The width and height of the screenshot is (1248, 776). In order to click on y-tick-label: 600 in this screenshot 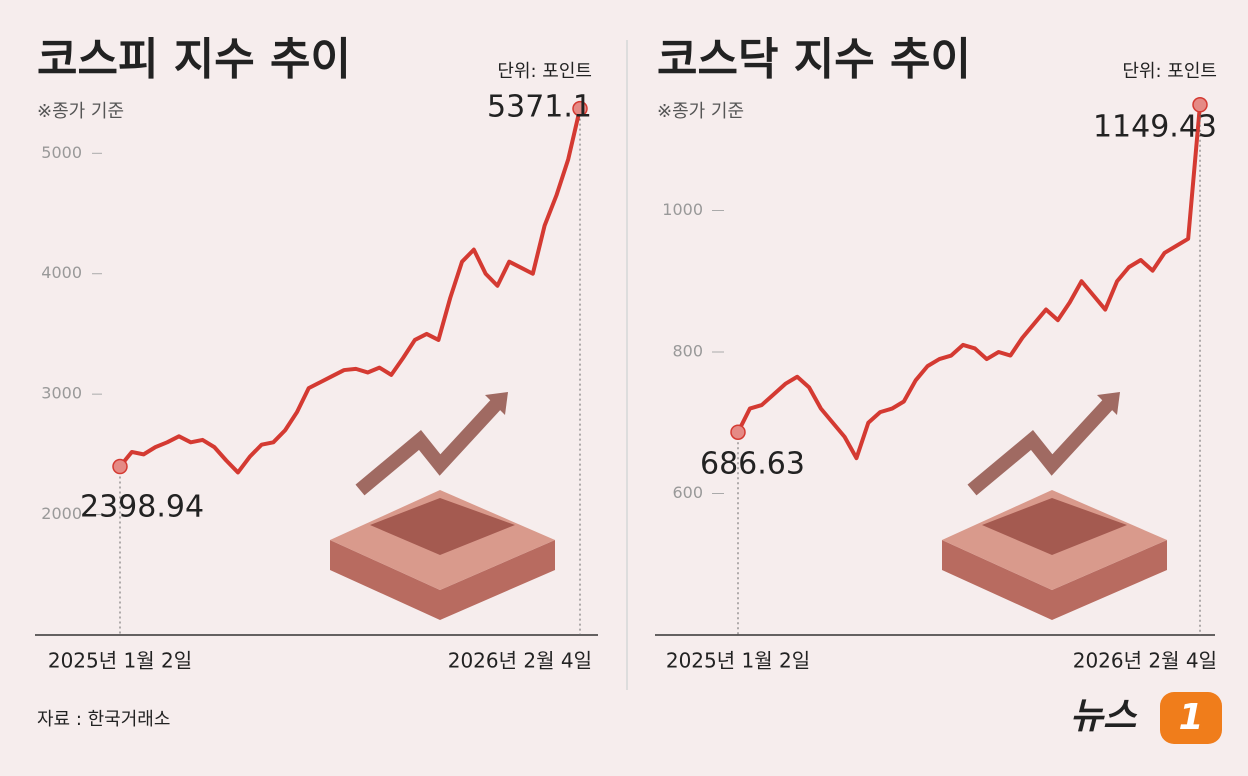, I will do `click(687, 492)`.